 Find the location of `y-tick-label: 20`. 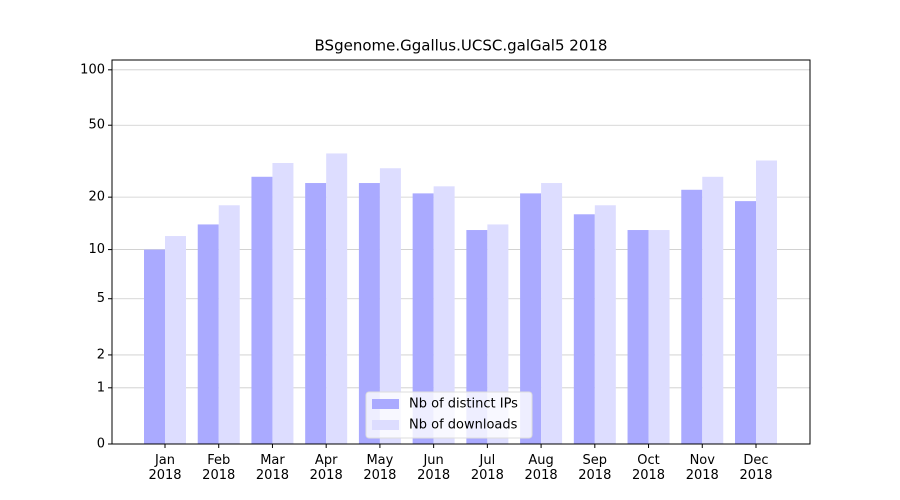

y-tick-label: 20 is located at coordinates (96, 197).